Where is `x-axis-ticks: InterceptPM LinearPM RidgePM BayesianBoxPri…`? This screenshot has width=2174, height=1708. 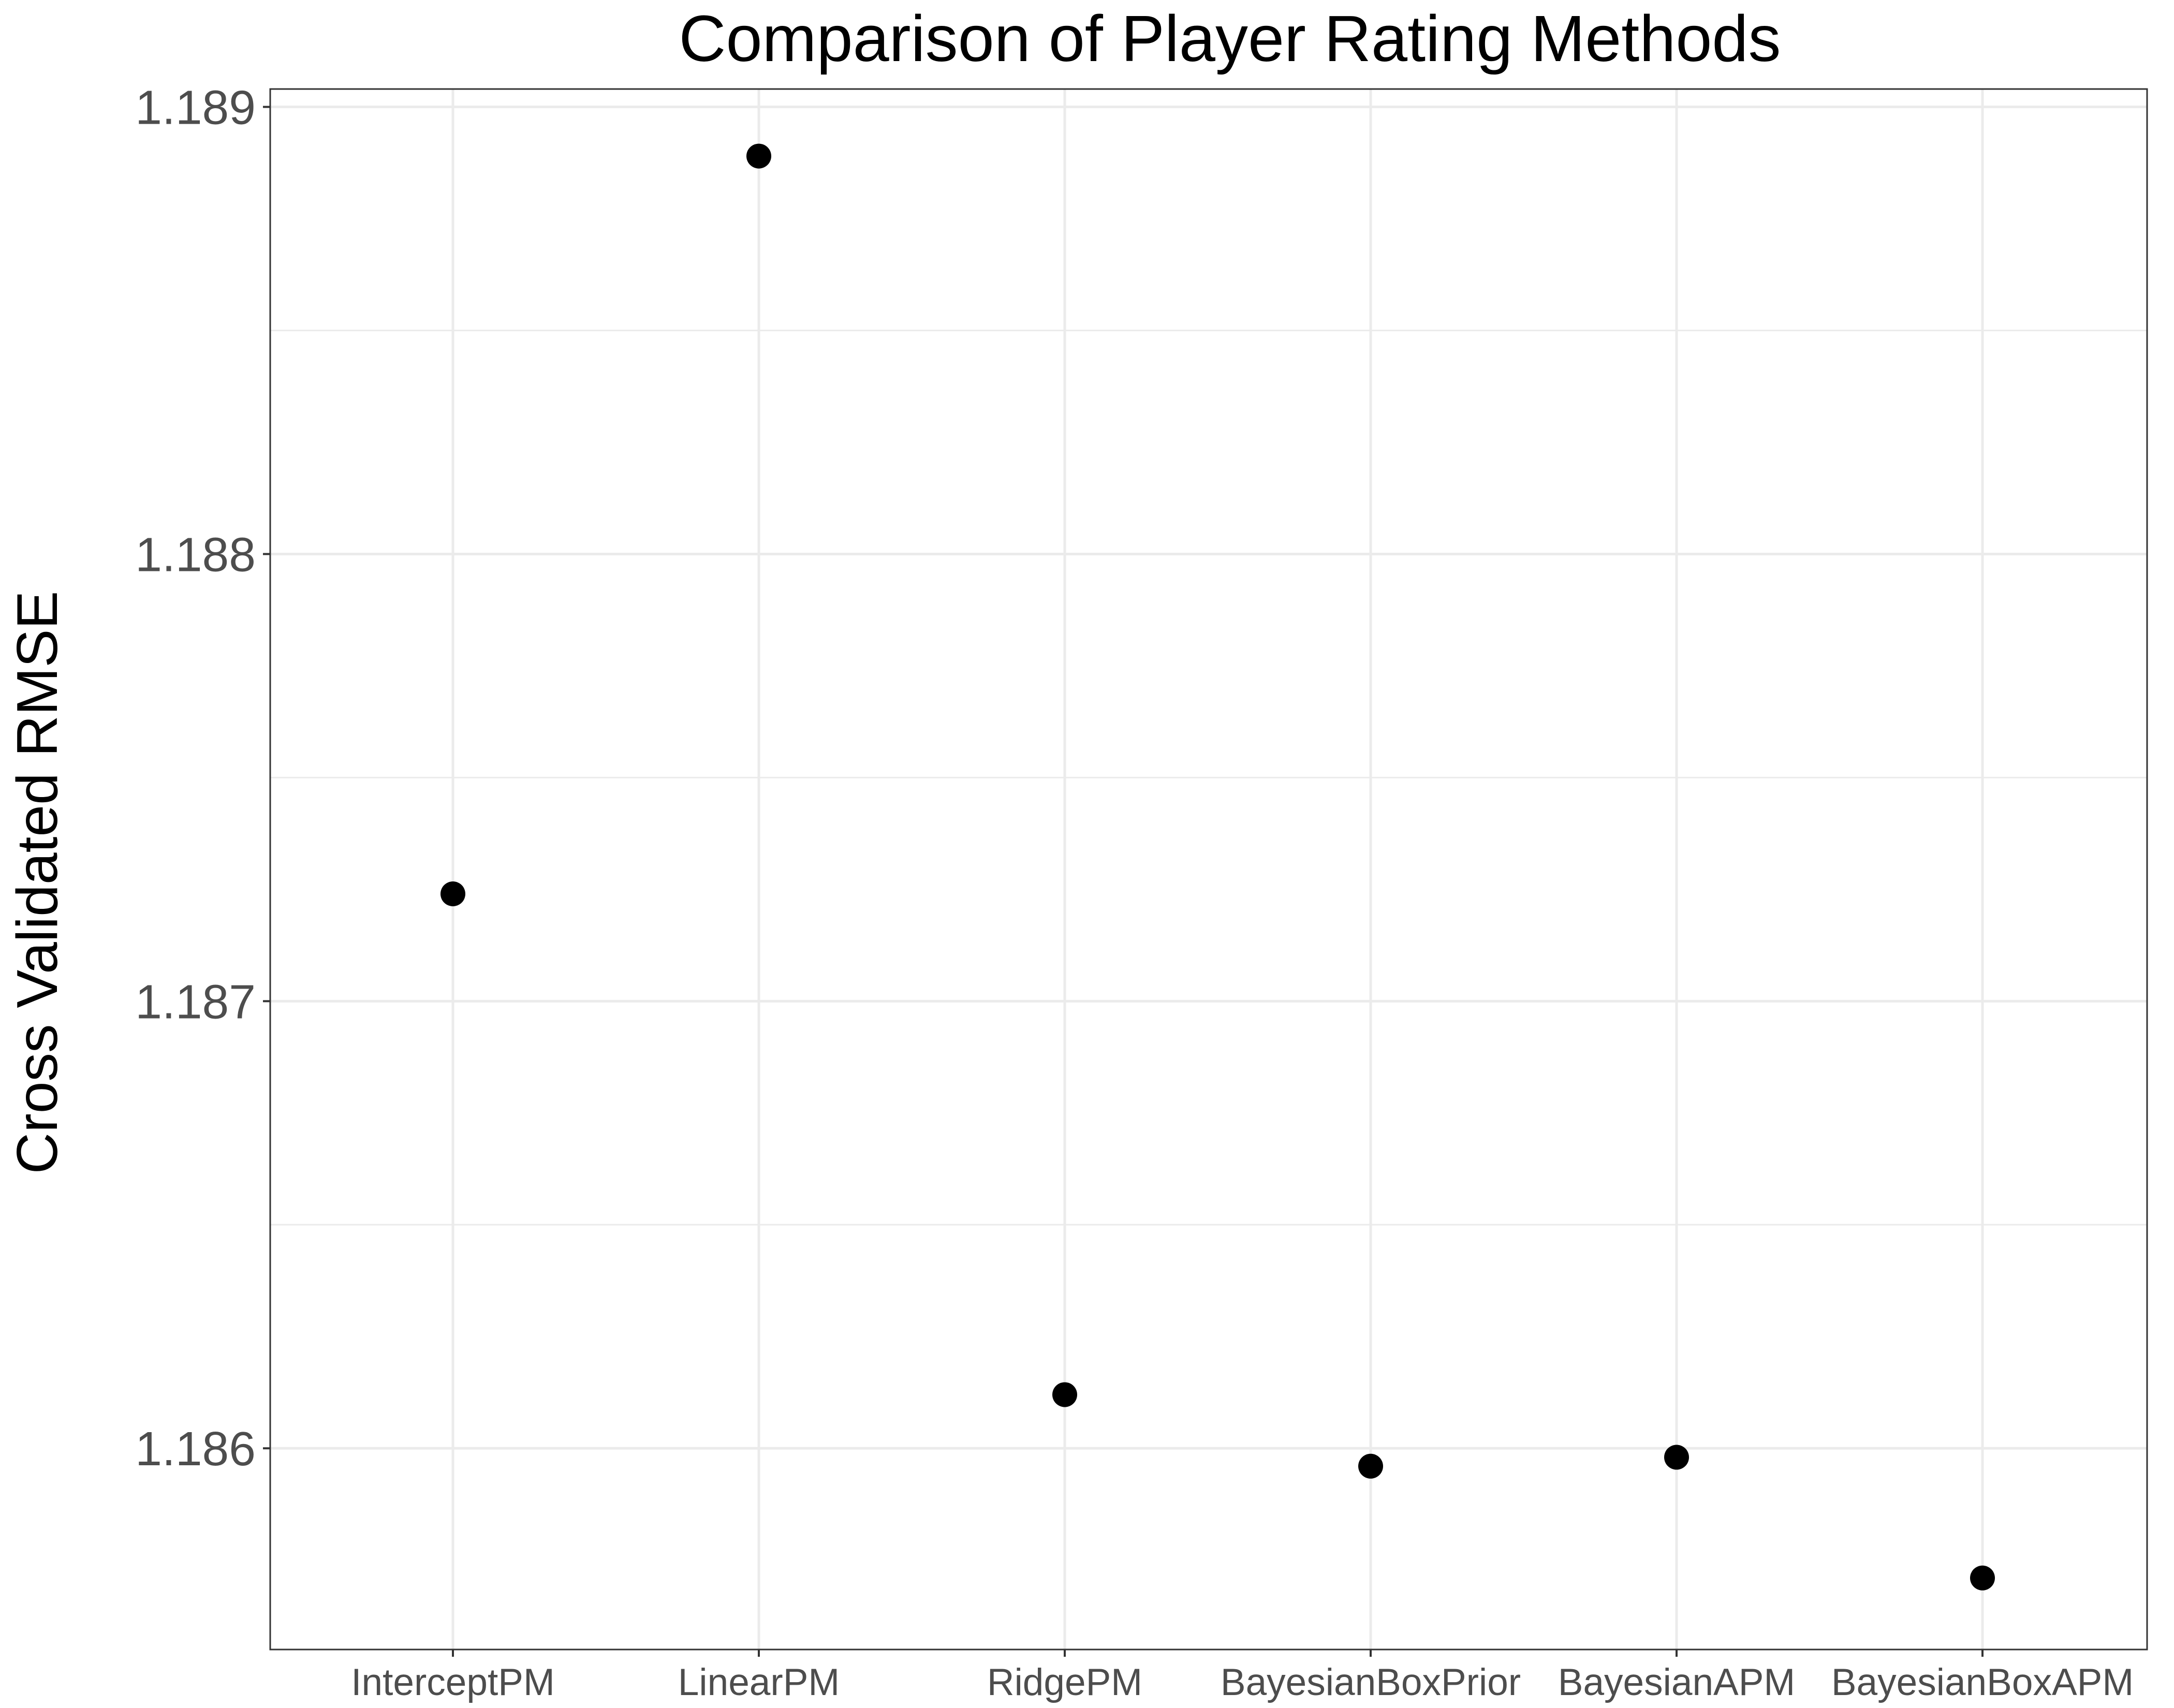
x-axis-ticks: InterceptPM LinearPM RidgePM BayesianBoxPri… is located at coordinates (1242, 1676).